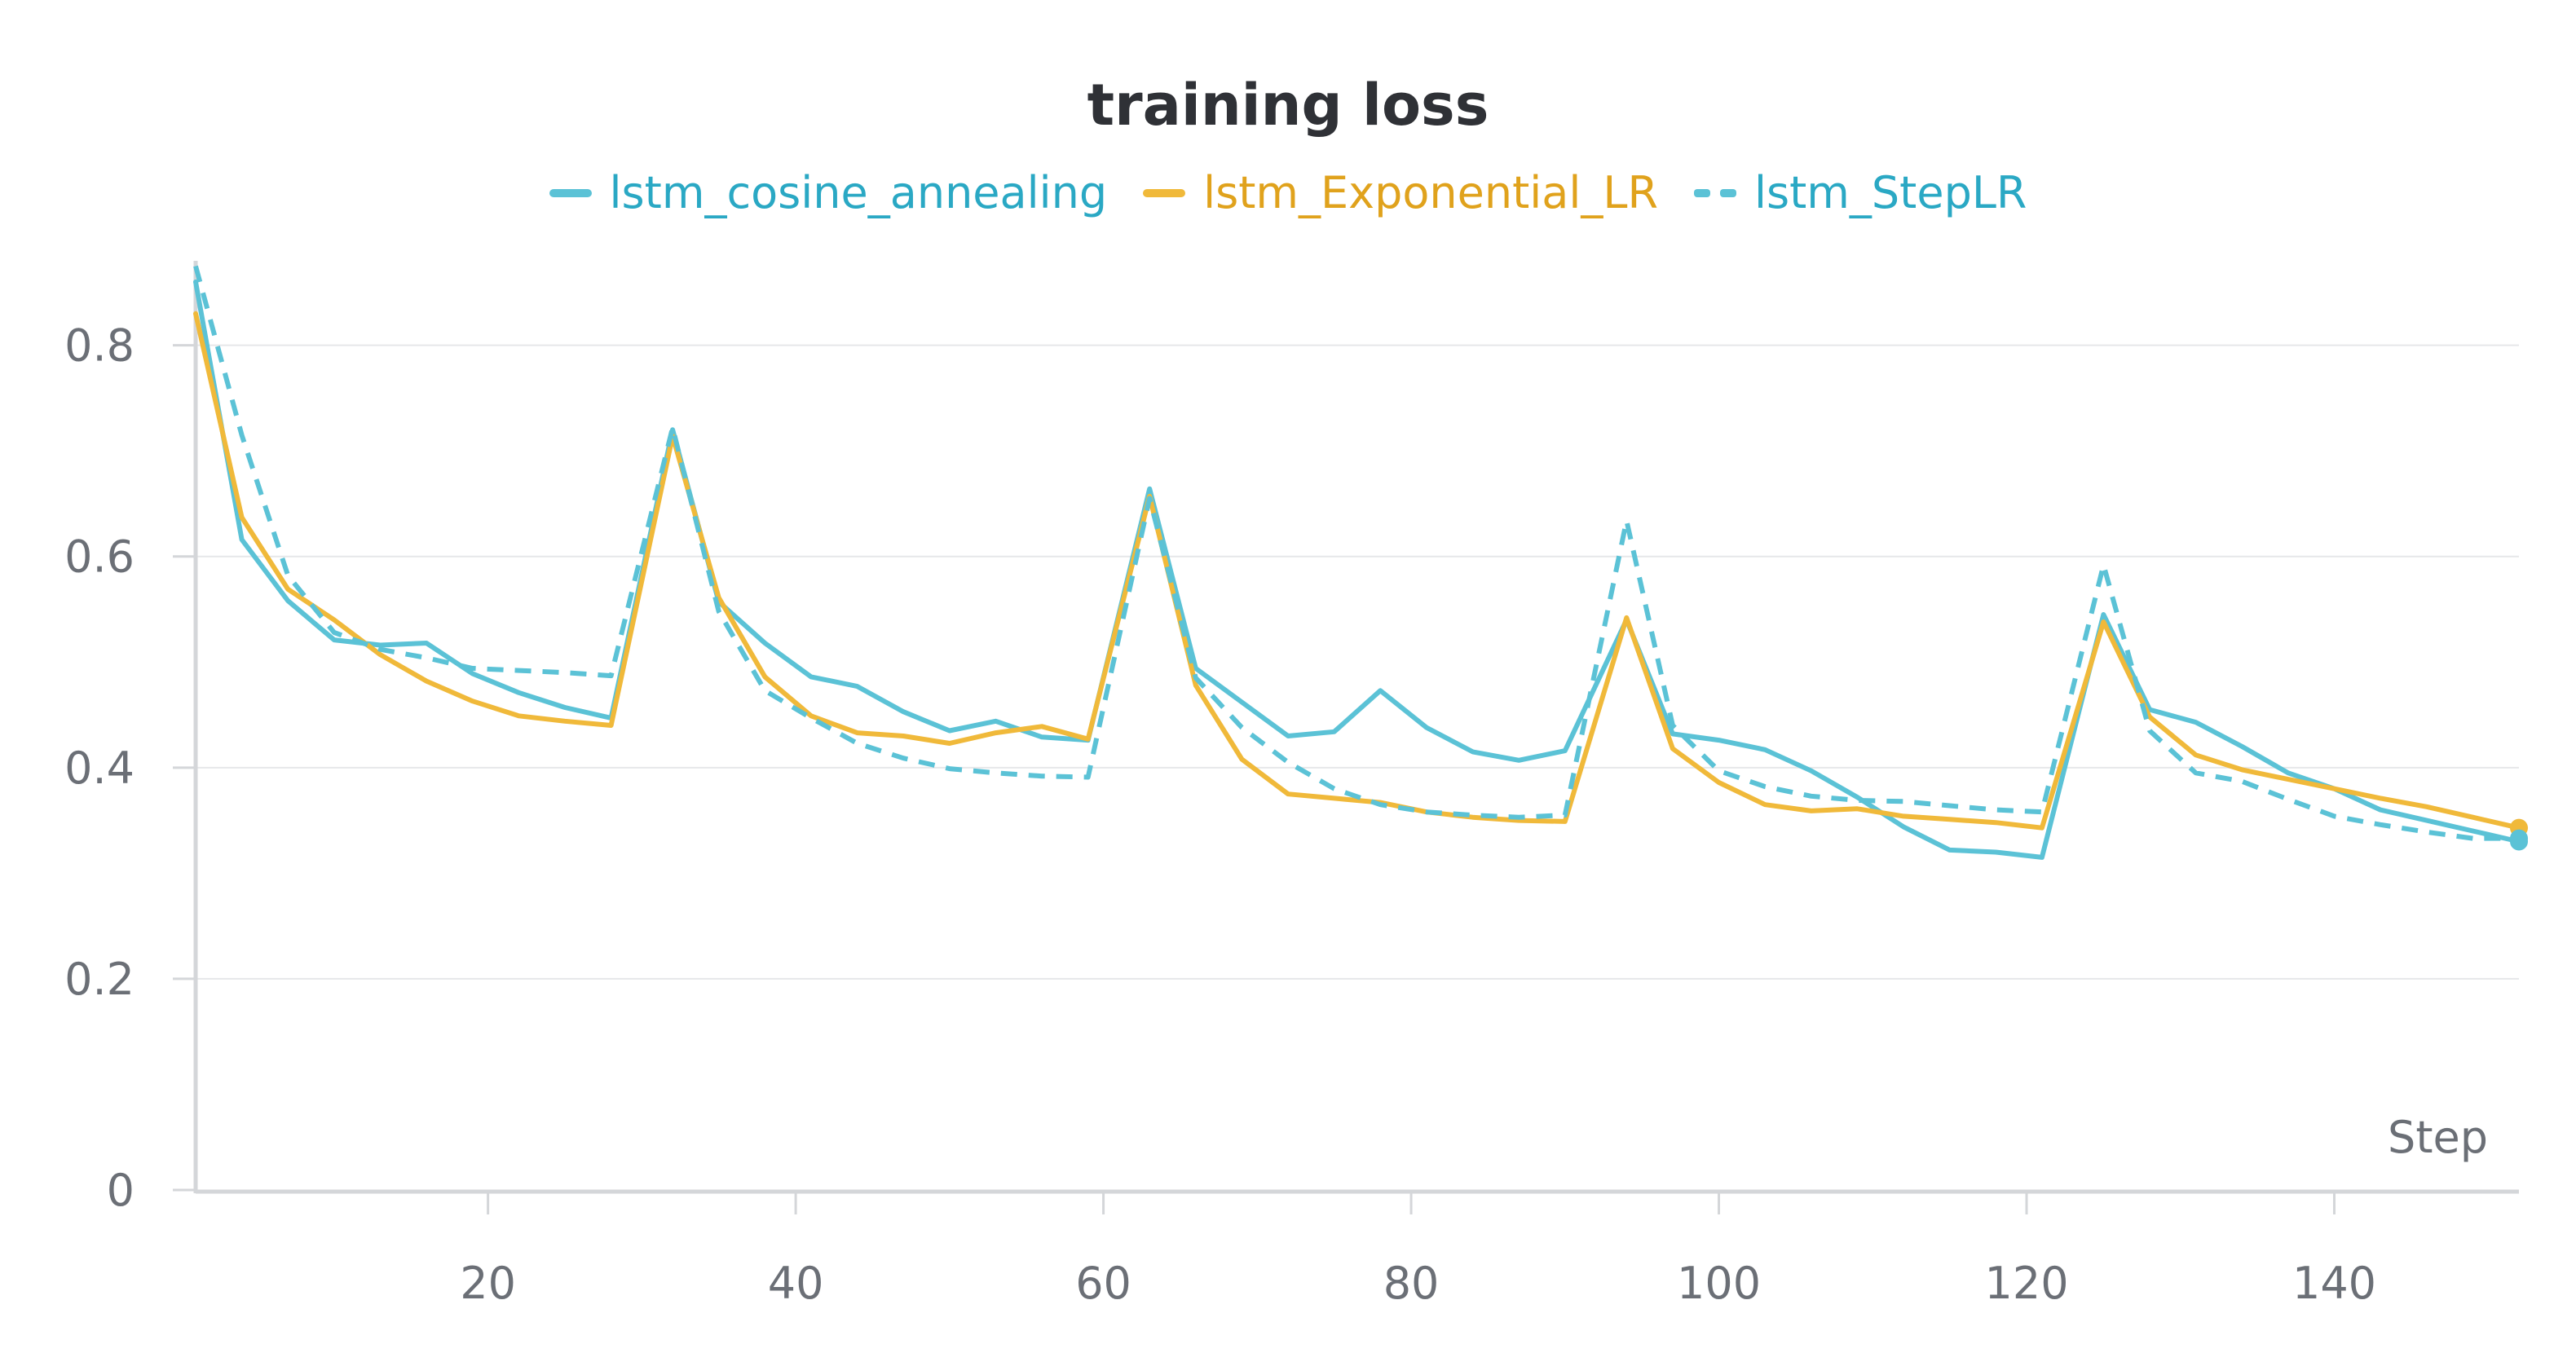 The image size is (2576, 1353). I want to click on legend-label-cosine: lstm_cosine_annealing, so click(858, 192).